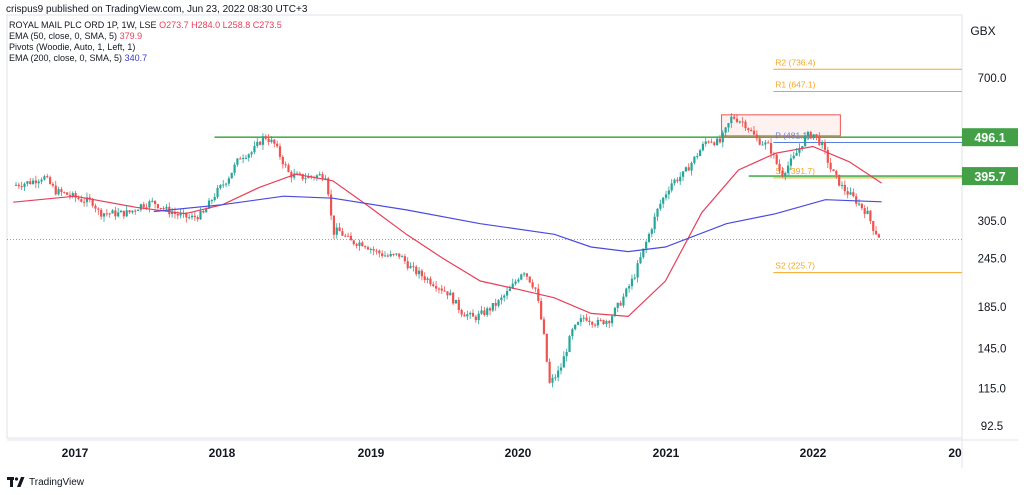  Describe the element at coordinates (145, 36) in the screenshot. I see `legend-ema50-row: EMA (50, close, 0, SMA, 5) 379.9` at that location.